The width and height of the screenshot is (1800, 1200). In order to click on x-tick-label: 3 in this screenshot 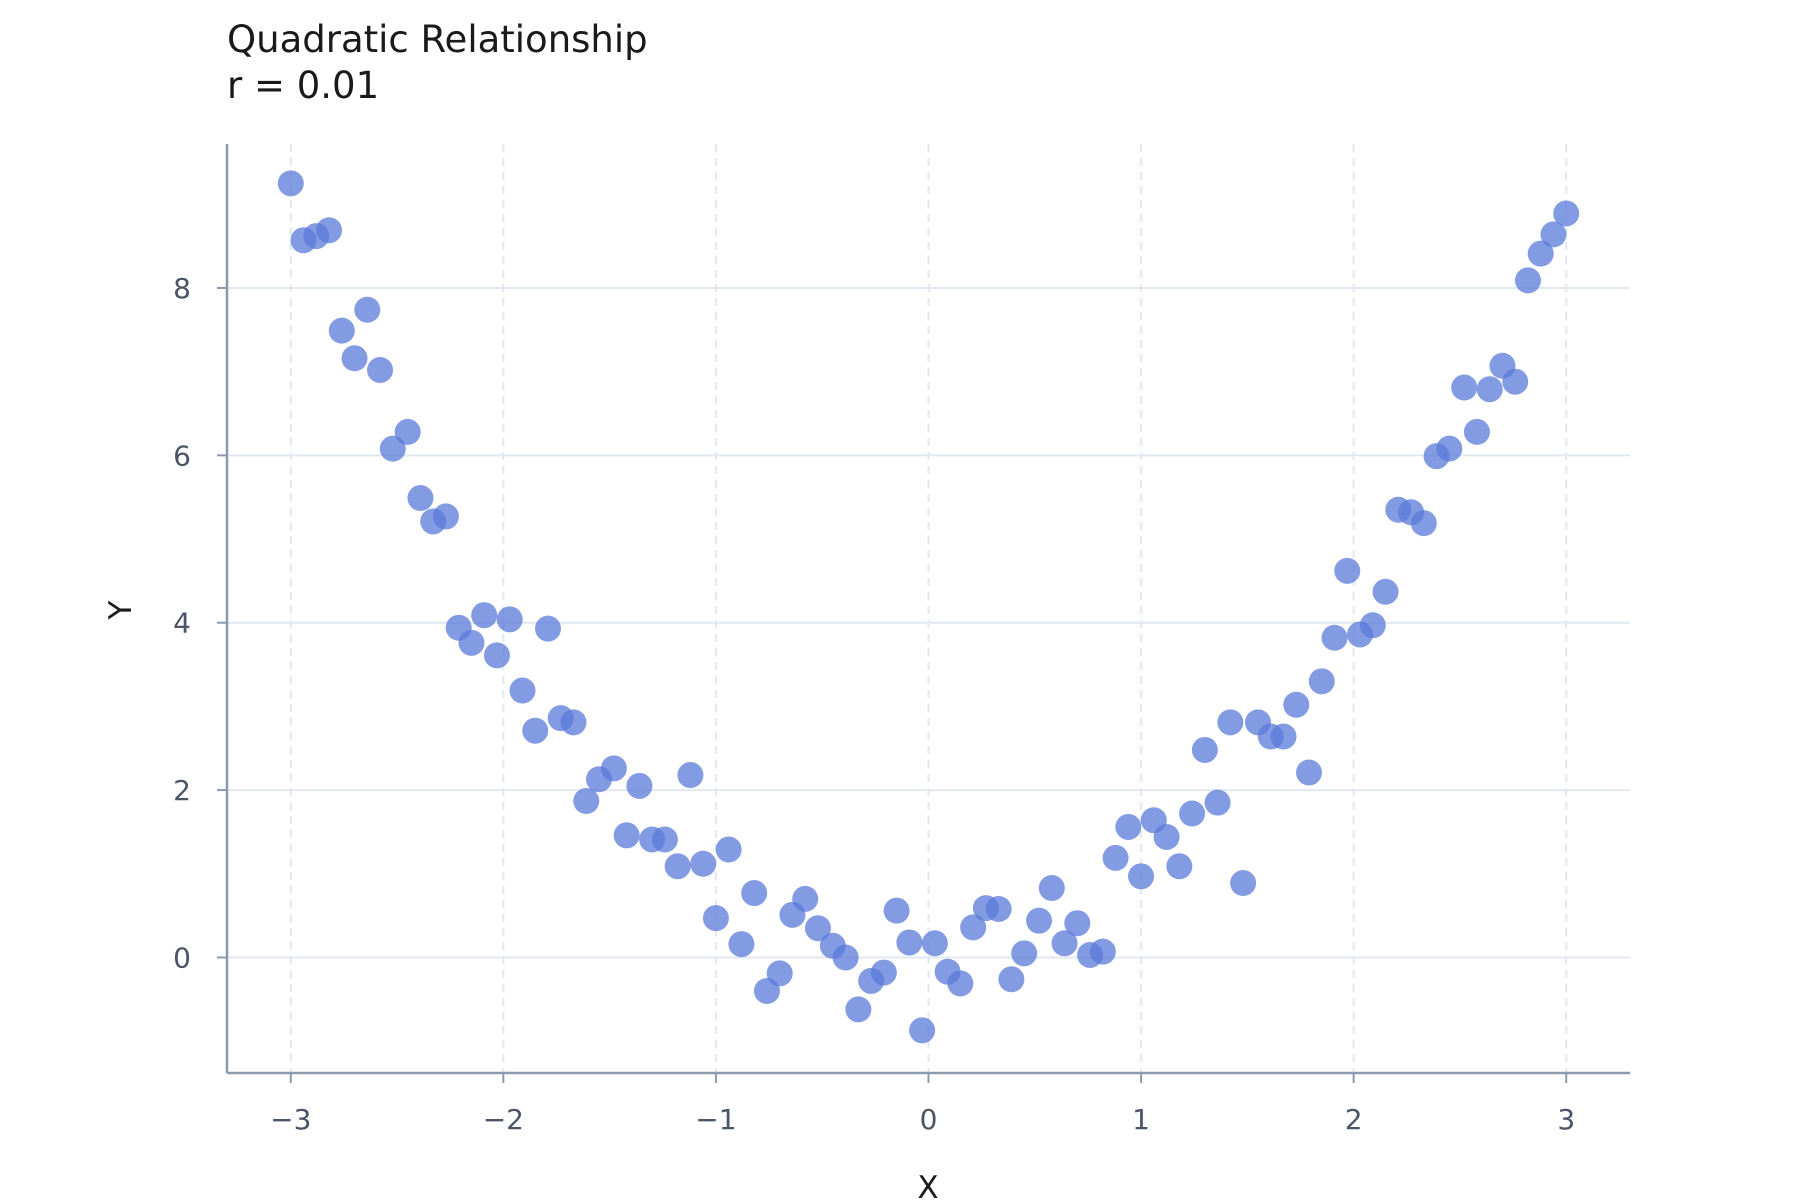, I will do `click(1566, 1119)`.